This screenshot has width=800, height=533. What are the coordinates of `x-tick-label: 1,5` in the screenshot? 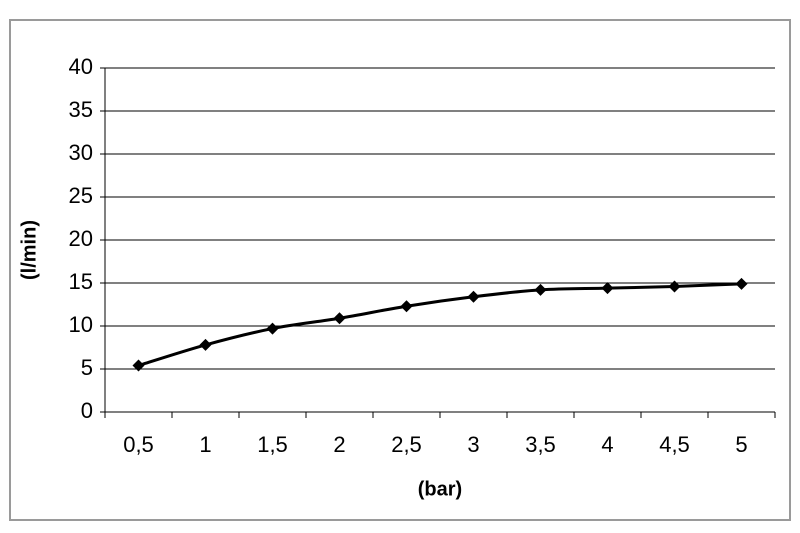 It's located at (272, 444).